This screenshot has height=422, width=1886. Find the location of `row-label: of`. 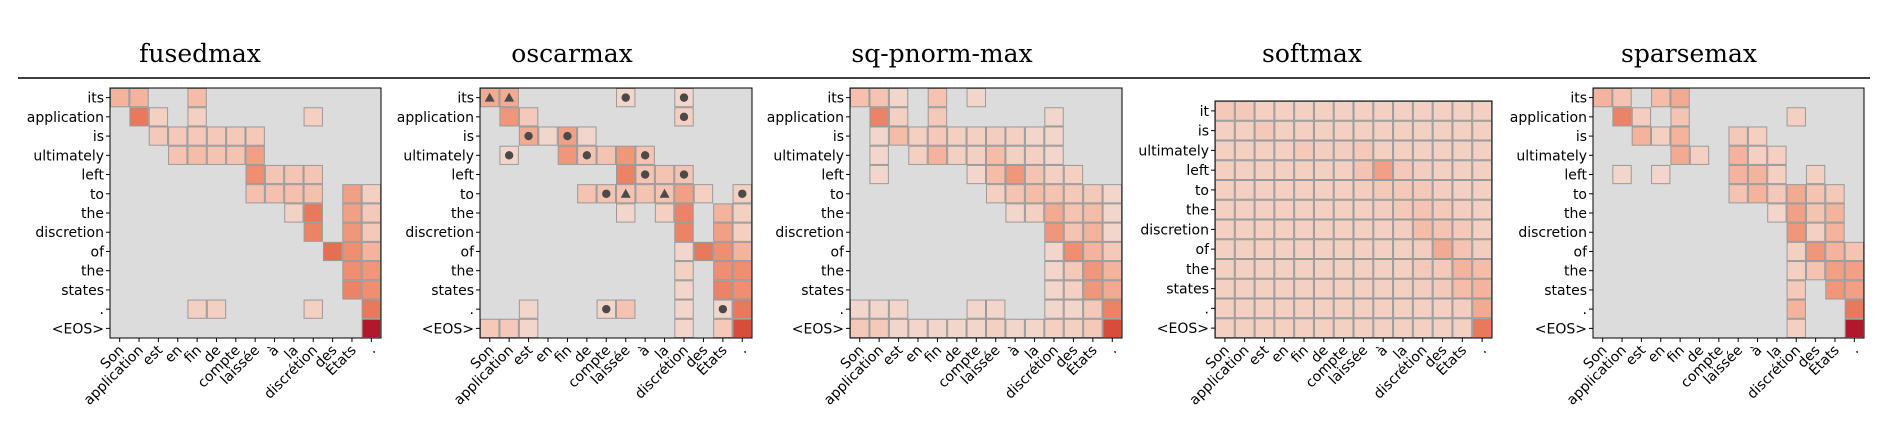

row-label: of is located at coordinates (468, 252).